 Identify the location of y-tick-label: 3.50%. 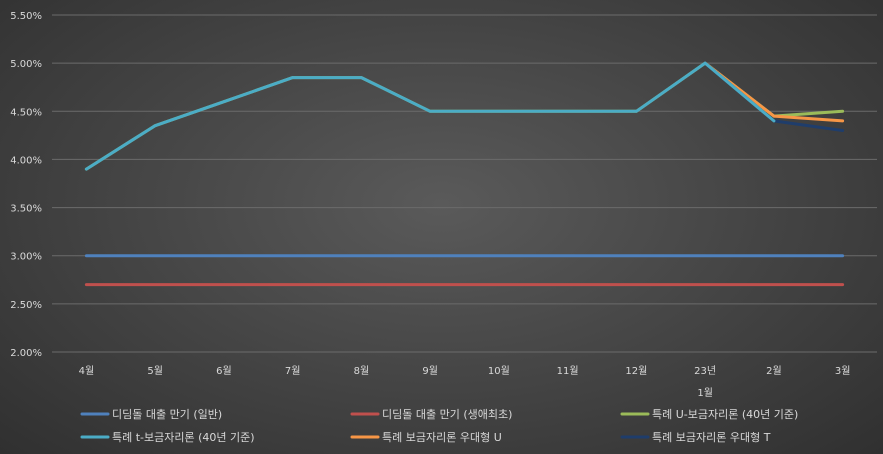
(26, 209).